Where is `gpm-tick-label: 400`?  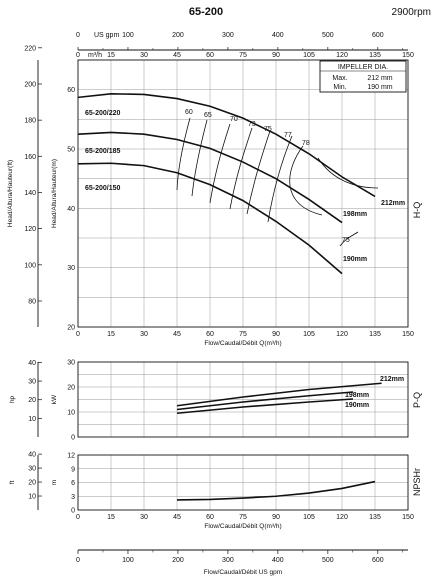 gpm-tick-label: 400 is located at coordinates (278, 35).